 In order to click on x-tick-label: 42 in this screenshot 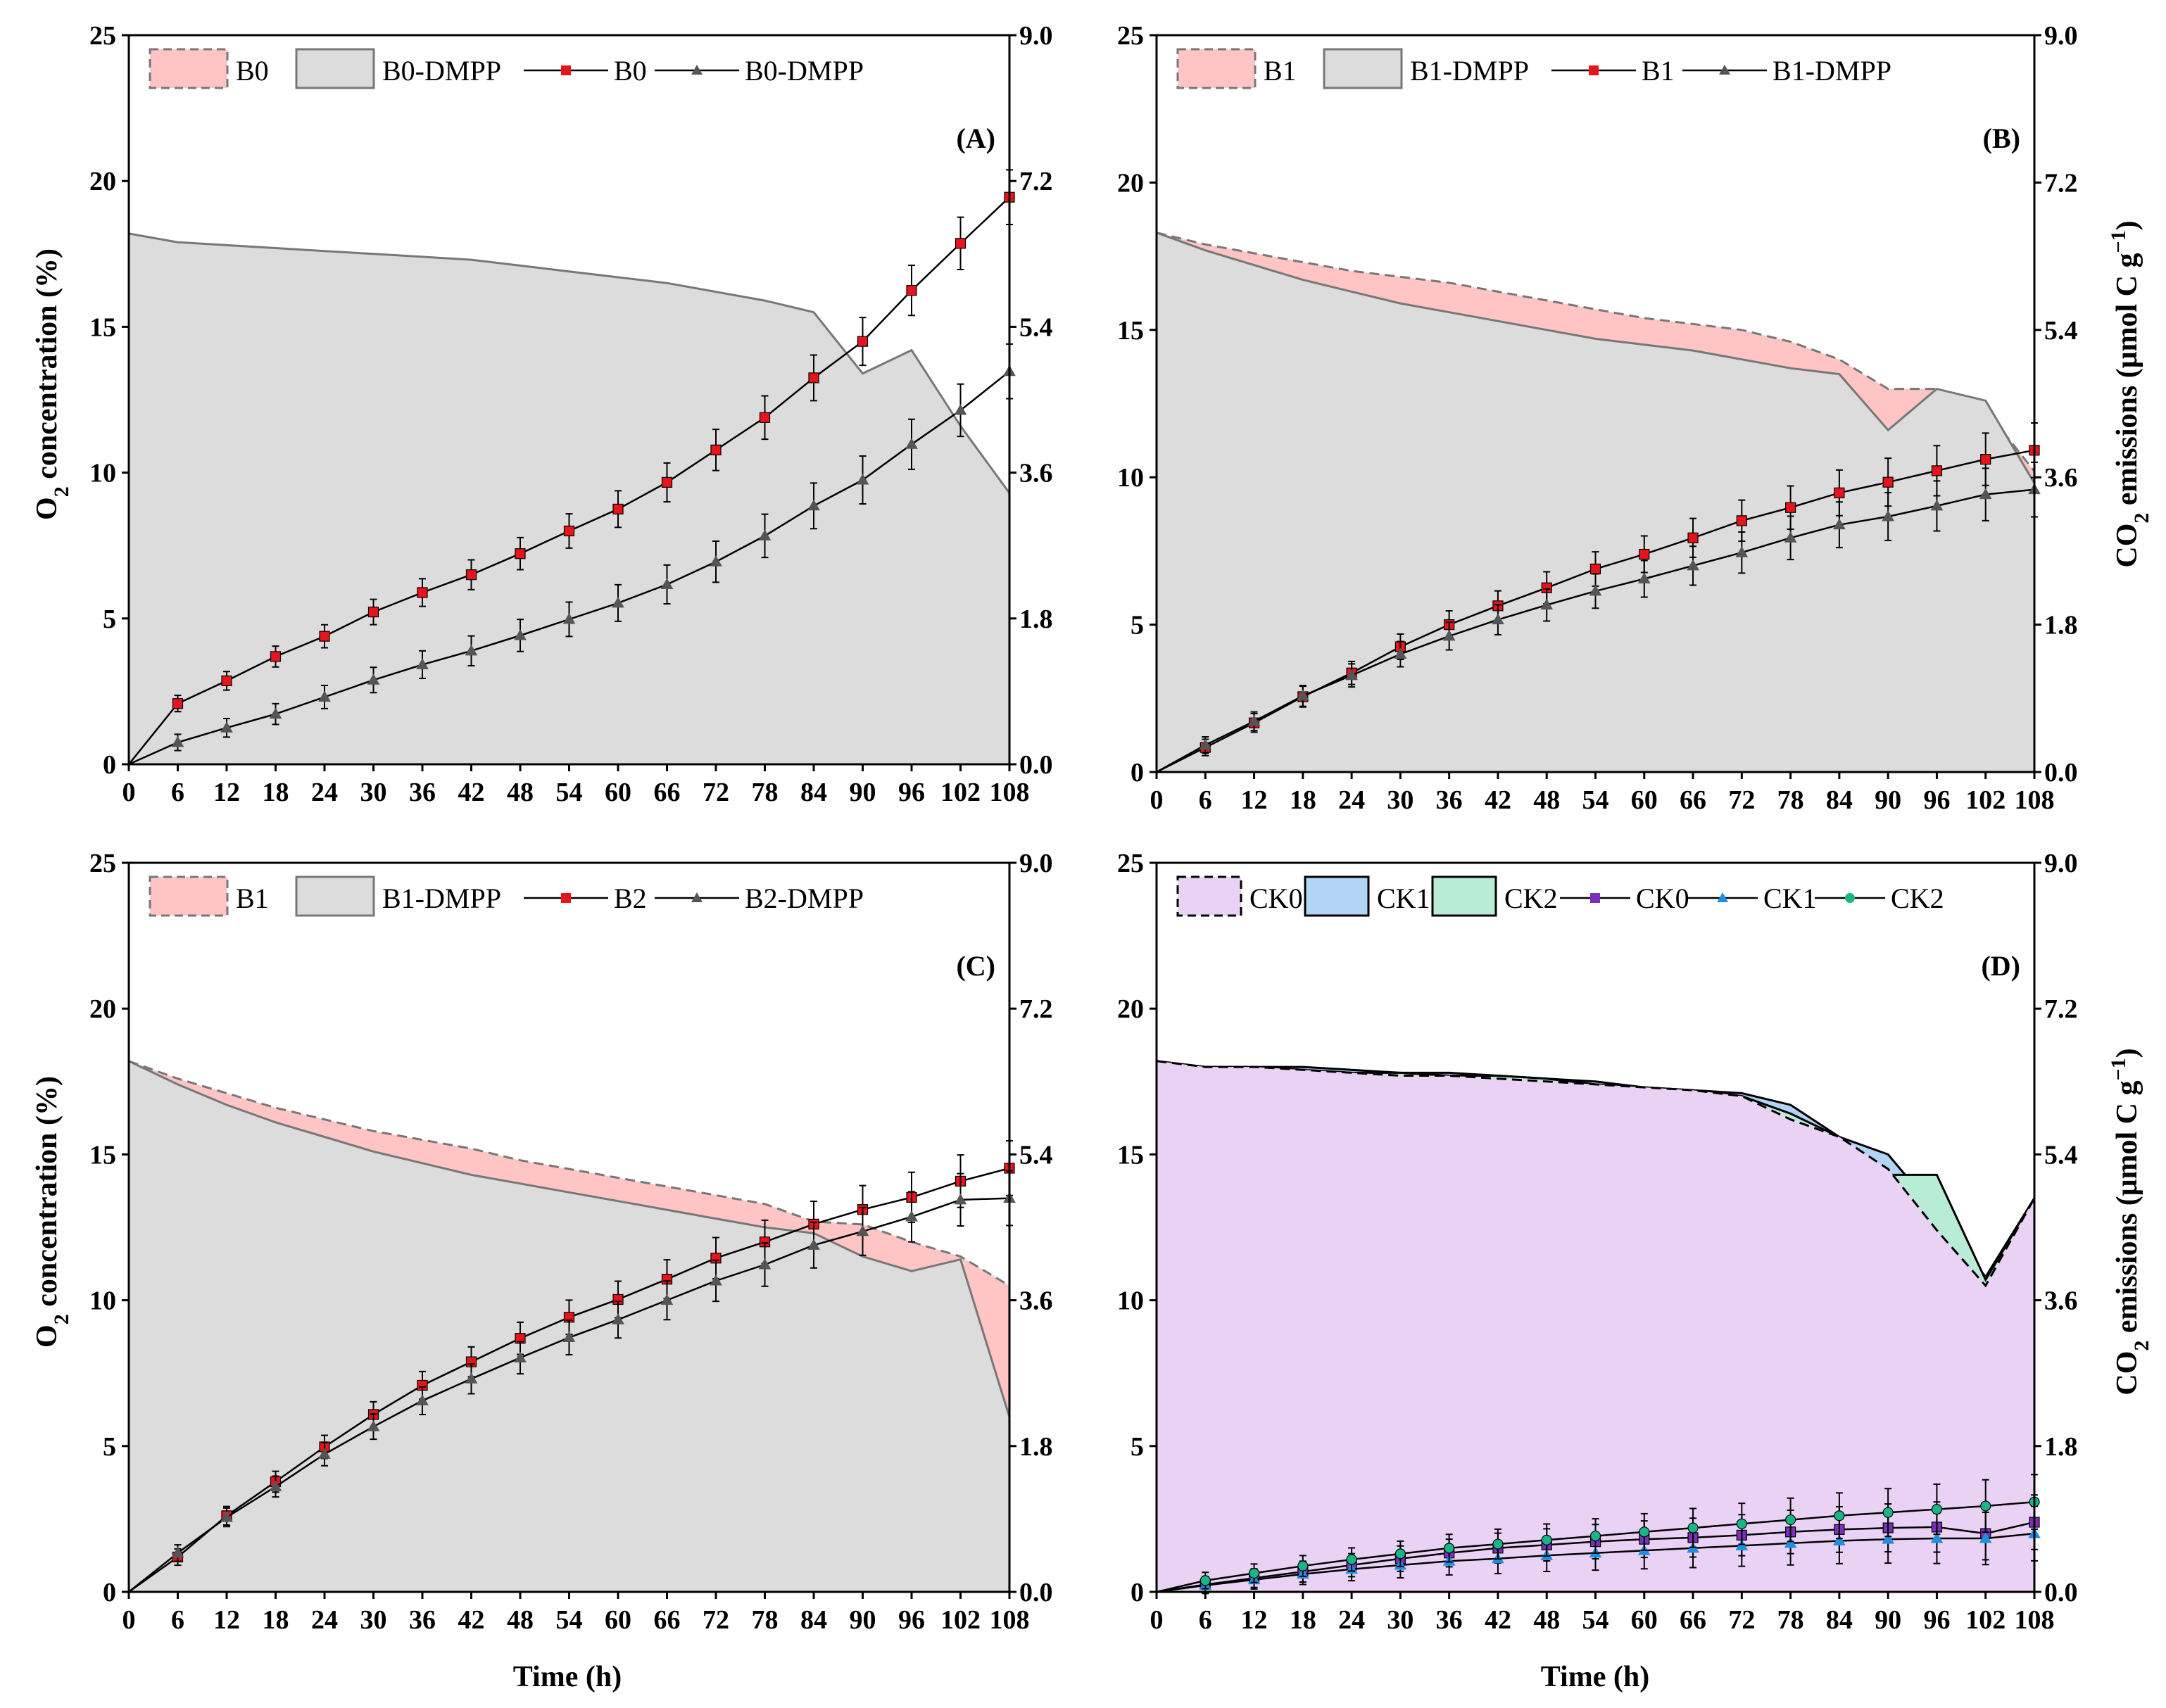, I will do `click(1498, 800)`.